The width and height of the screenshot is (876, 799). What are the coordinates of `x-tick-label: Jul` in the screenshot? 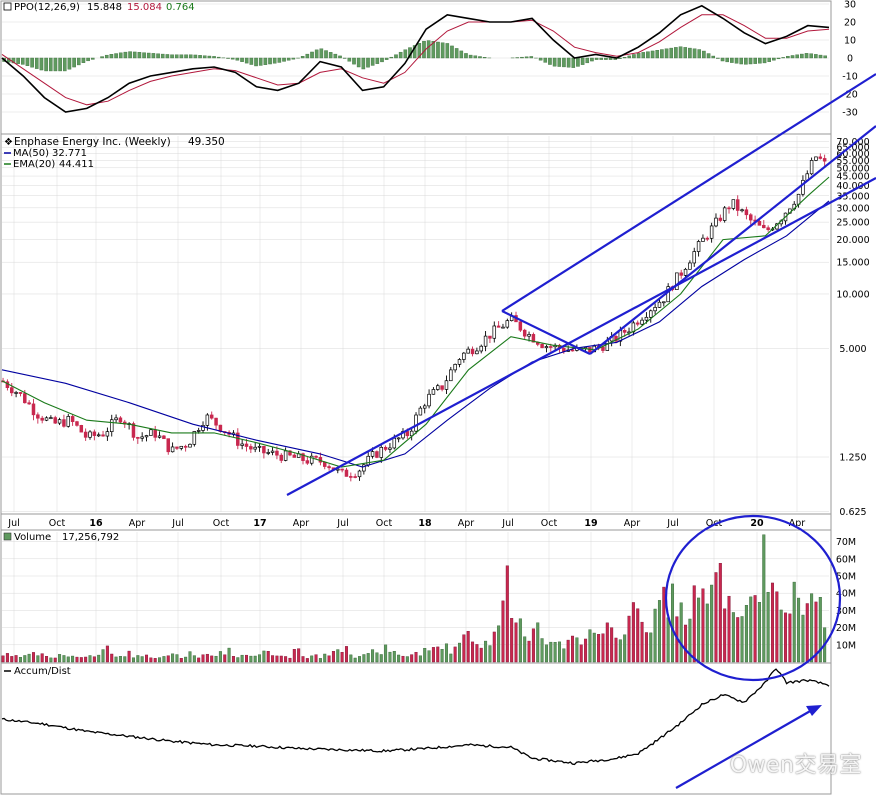 It's located at (342, 523).